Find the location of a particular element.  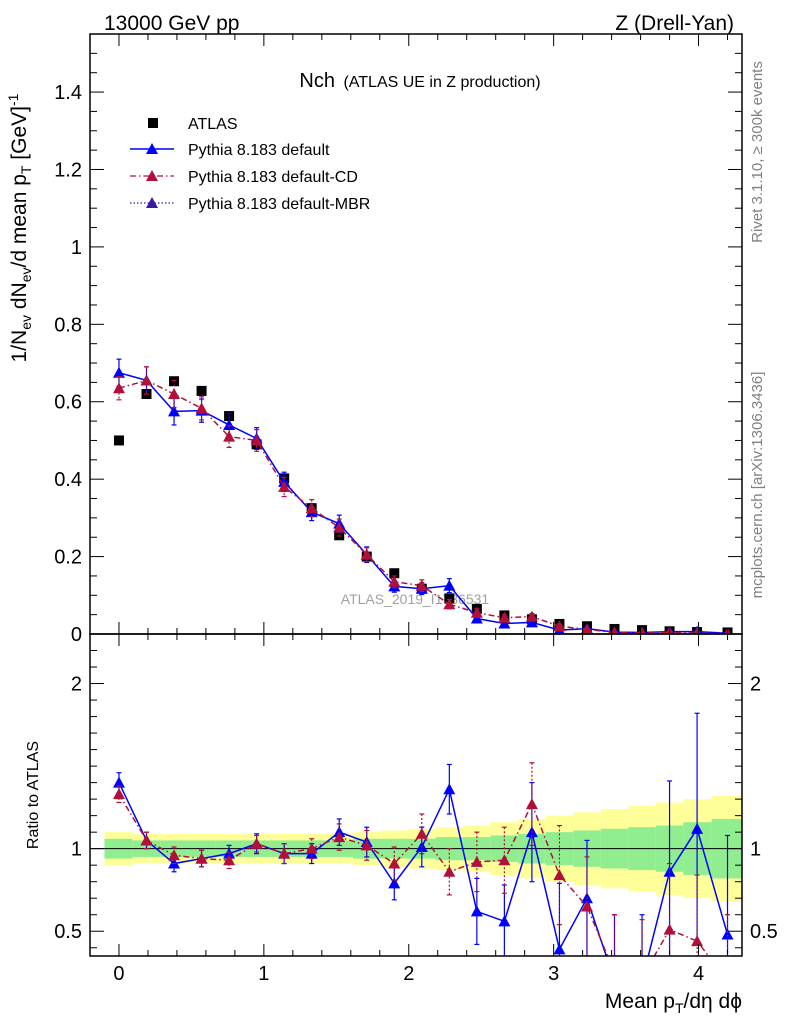

legend-default-label: Pythia 8.183 default is located at coordinates (259, 150).